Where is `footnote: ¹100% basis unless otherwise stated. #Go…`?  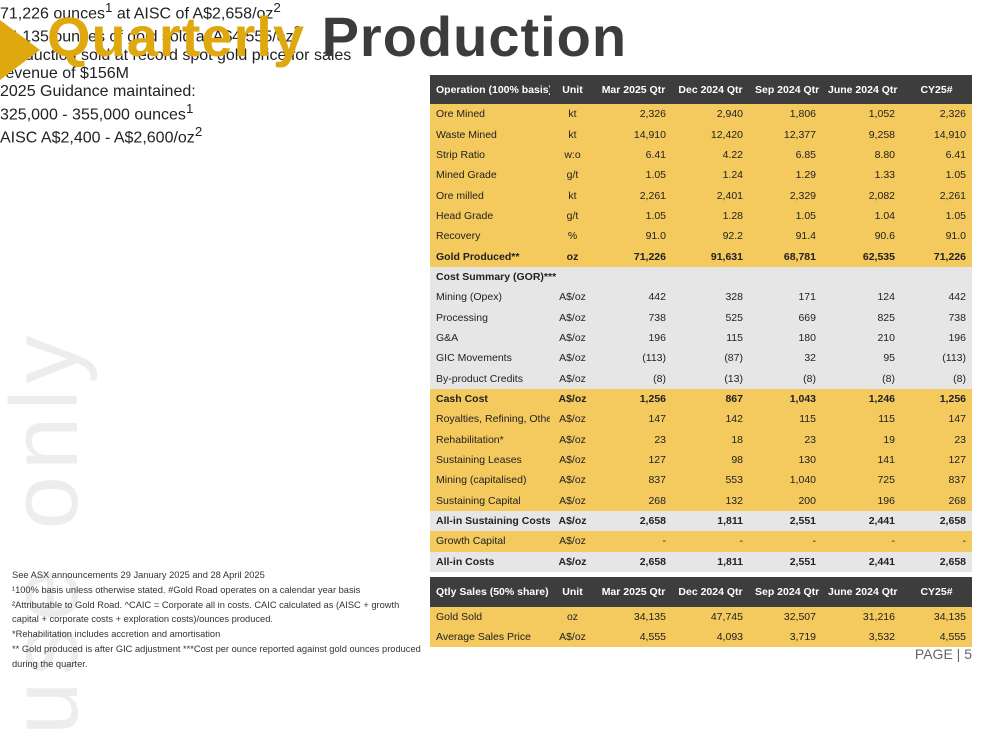
footnote: ¹100% basis unless otherwise stated. #Go… is located at coordinates (186, 589).